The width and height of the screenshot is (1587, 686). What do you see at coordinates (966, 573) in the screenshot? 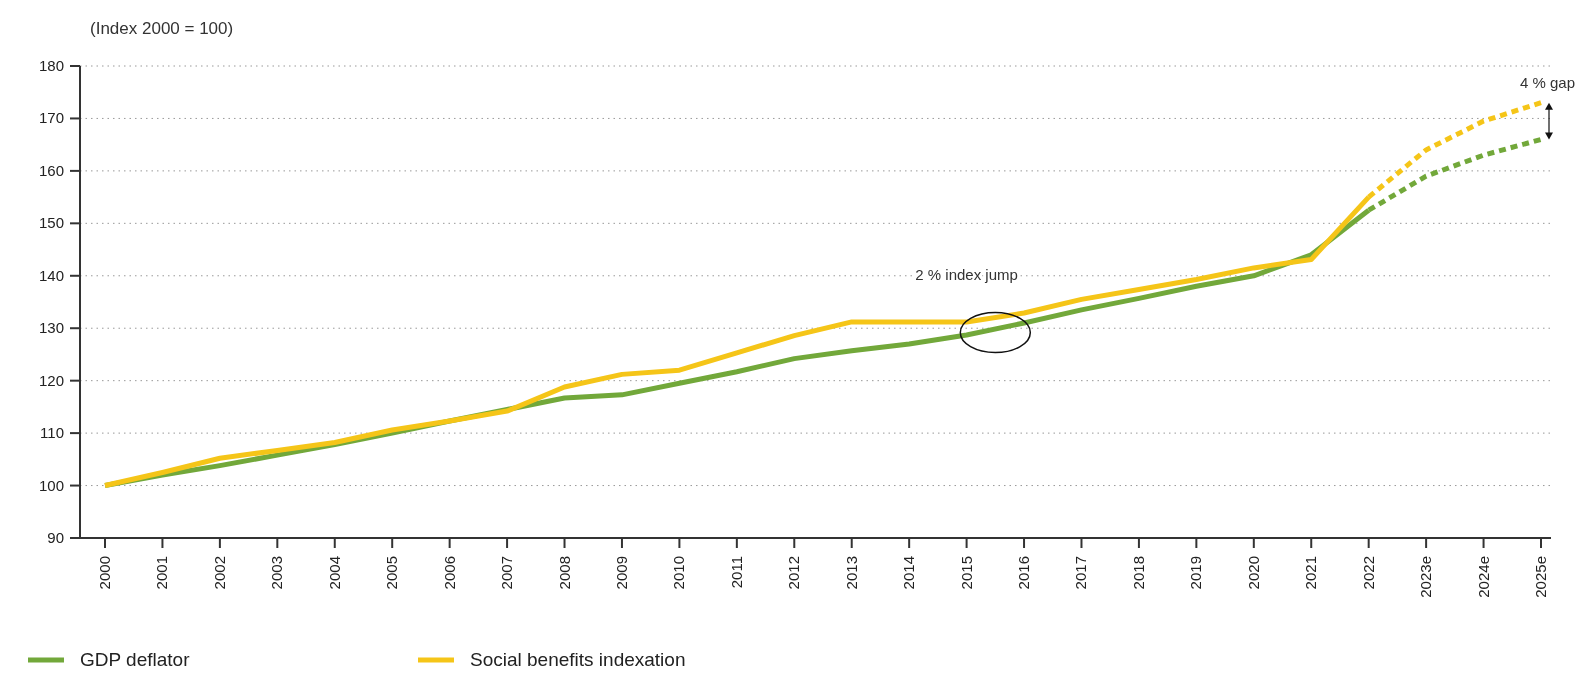
I see `x-tick-label: 2015` at bounding box center [966, 573].